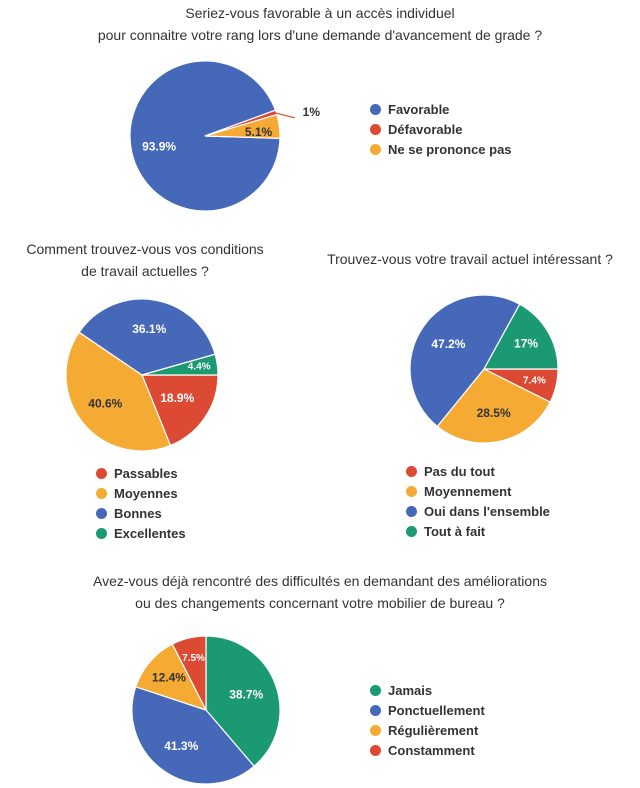 This screenshot has width=640, height=788. What do you see at coordinates (487, 511) in the screenshot?
I see `legend-label: Oui dans l'ensemble` at bounding box center [487, 511].